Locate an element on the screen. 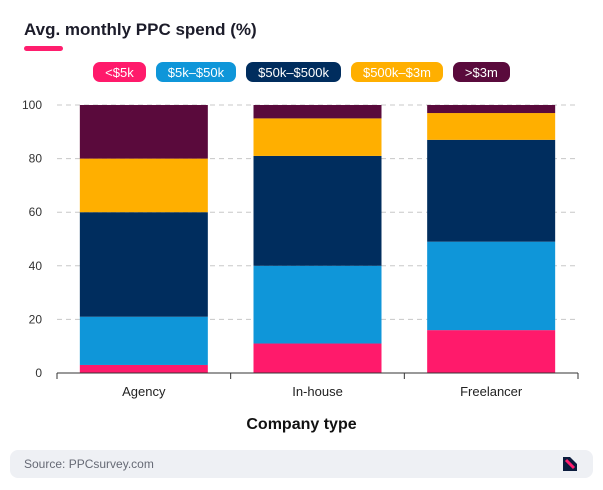 The height and width of the screenshot is (490, 603). legend-label: >$3m is located at coordinates (481, 72).